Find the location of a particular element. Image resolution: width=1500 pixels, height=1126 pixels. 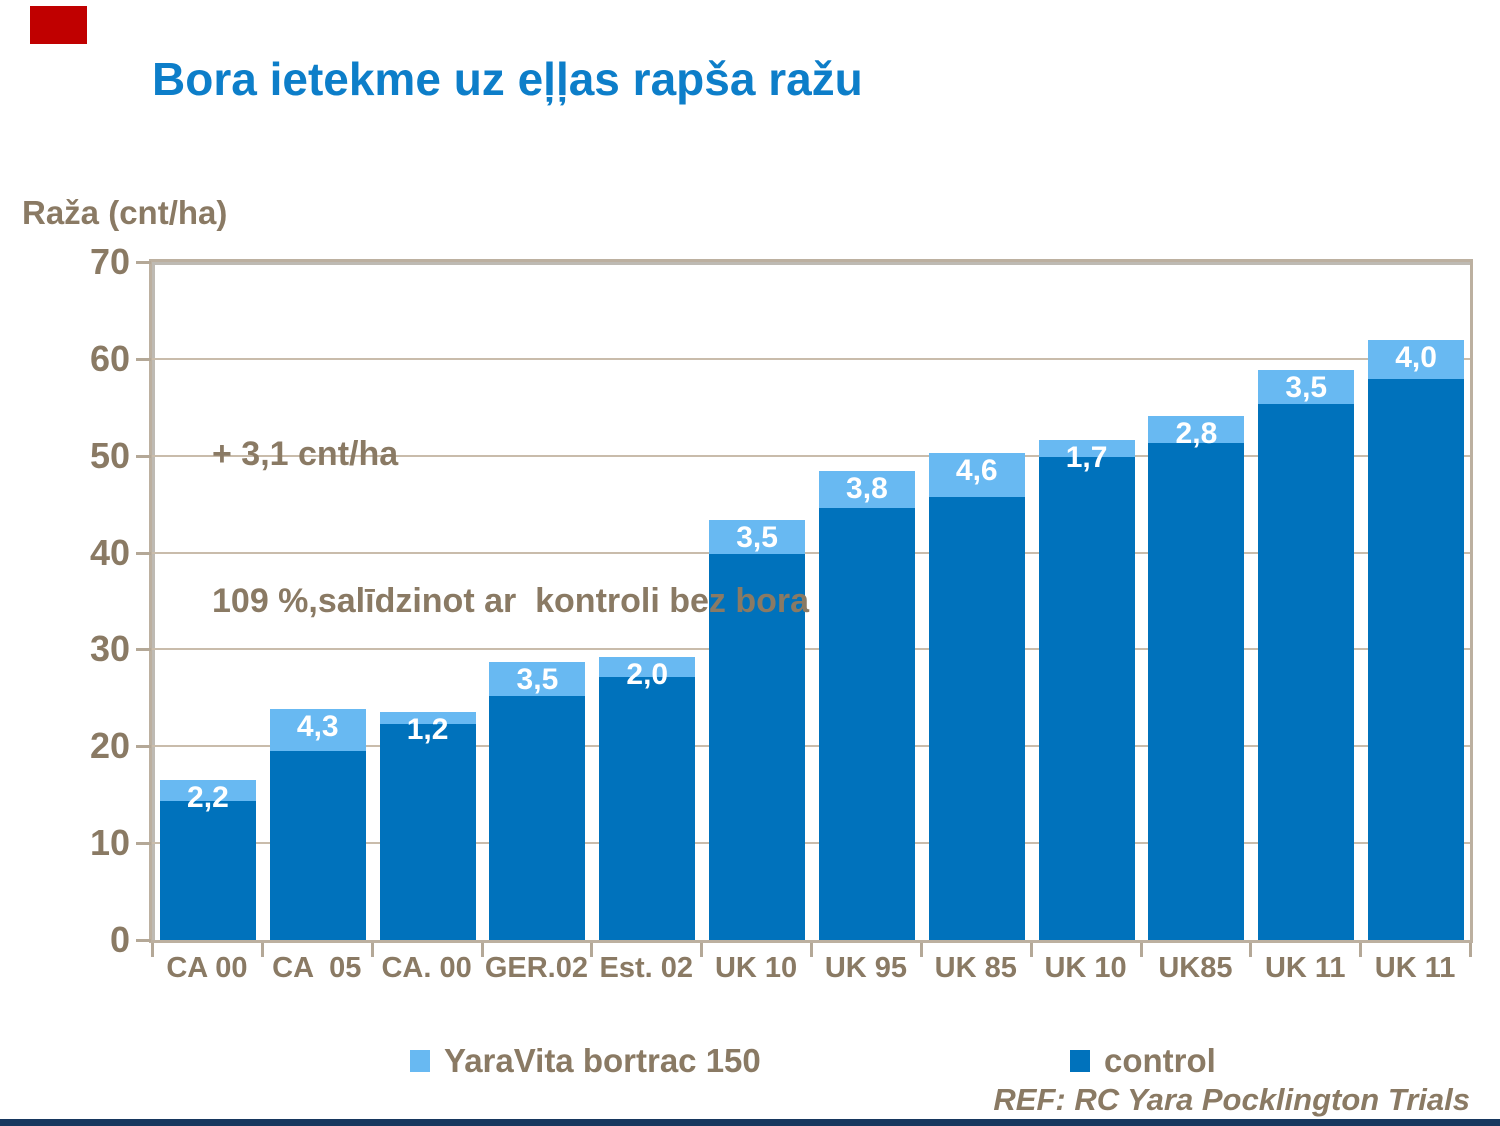

x-category-label: UK 95 is located at coordinates (866, 968).